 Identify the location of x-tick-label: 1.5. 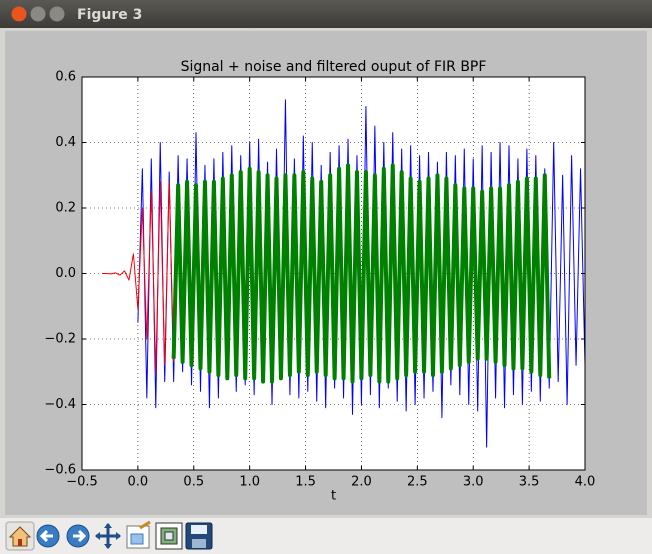
(305, 482).